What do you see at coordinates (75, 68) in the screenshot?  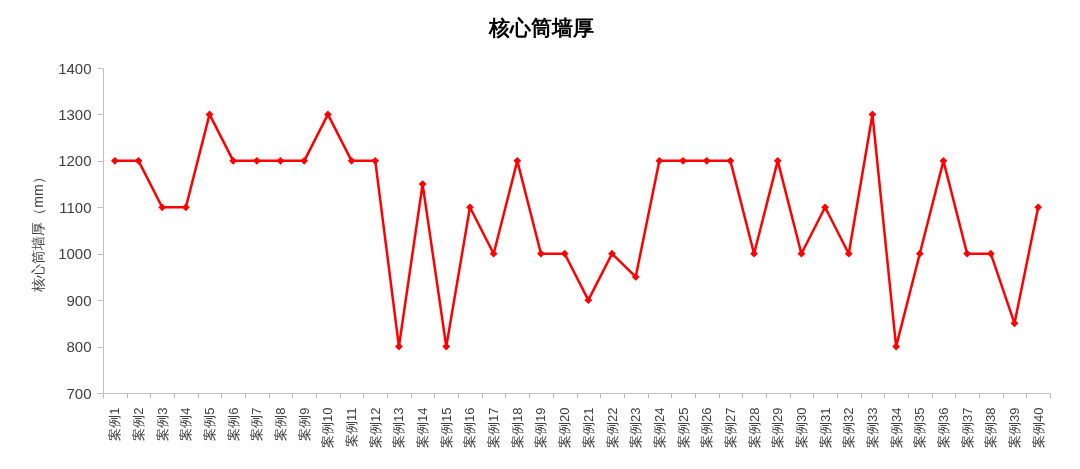 I see `y-tick-label: 1400` at bounding box center [75, 68].